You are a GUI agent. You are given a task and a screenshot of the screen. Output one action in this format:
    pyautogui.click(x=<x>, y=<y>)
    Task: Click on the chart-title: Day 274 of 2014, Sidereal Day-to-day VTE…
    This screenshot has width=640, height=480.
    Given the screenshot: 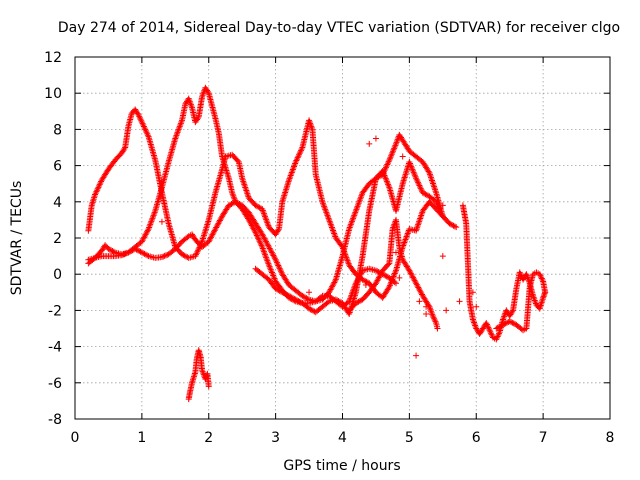 What is the action you would take?
    pyautogui.click(x=339, y=28)
    